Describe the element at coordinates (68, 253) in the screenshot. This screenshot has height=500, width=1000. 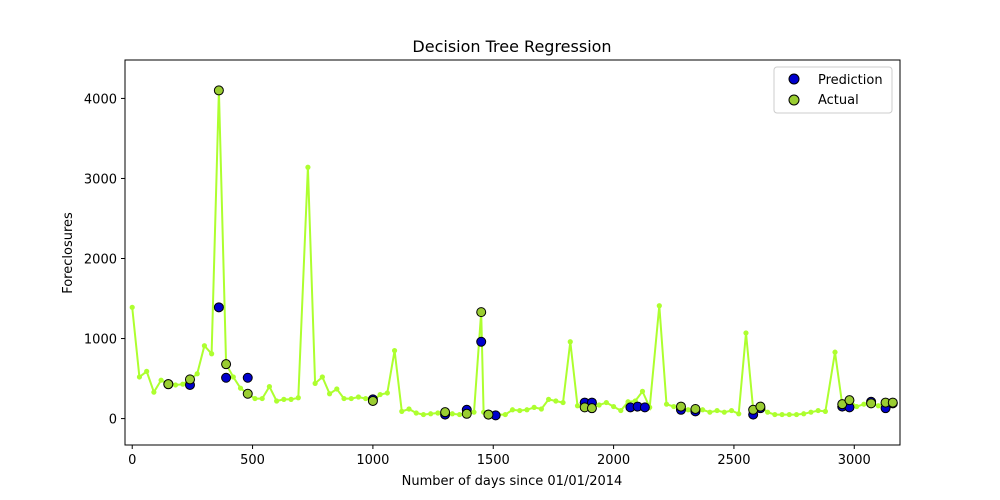
I see `y-axis-label: Foreclosures` at that location.